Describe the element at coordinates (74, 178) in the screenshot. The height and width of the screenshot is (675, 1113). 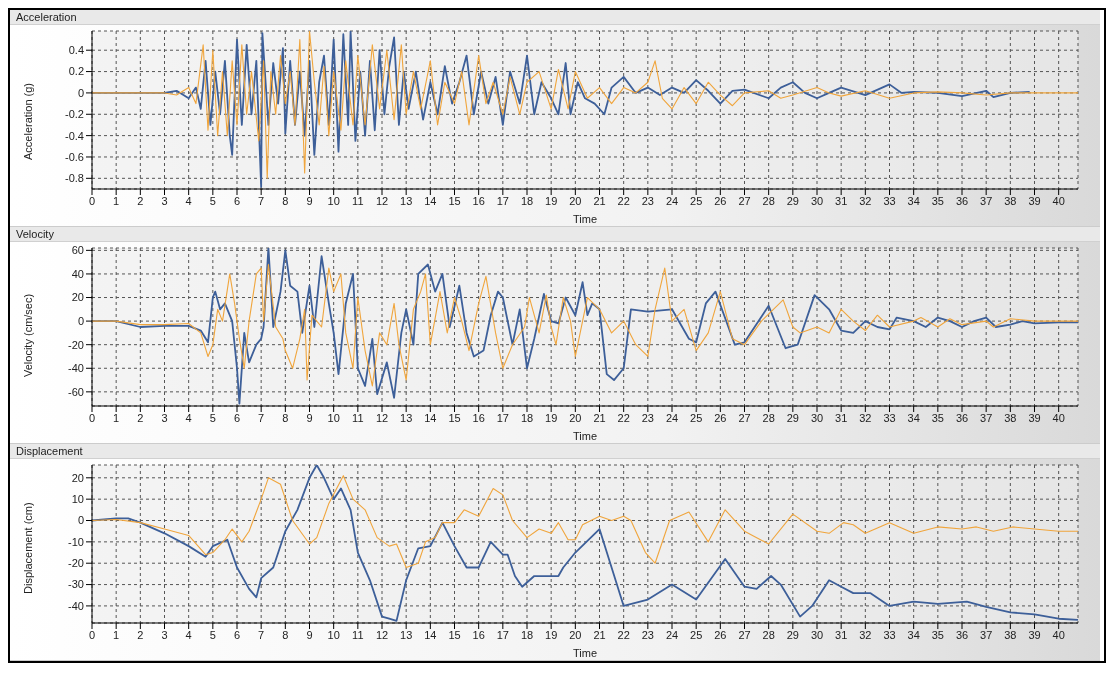
I see `y-tick-label: -0.8` at that location.